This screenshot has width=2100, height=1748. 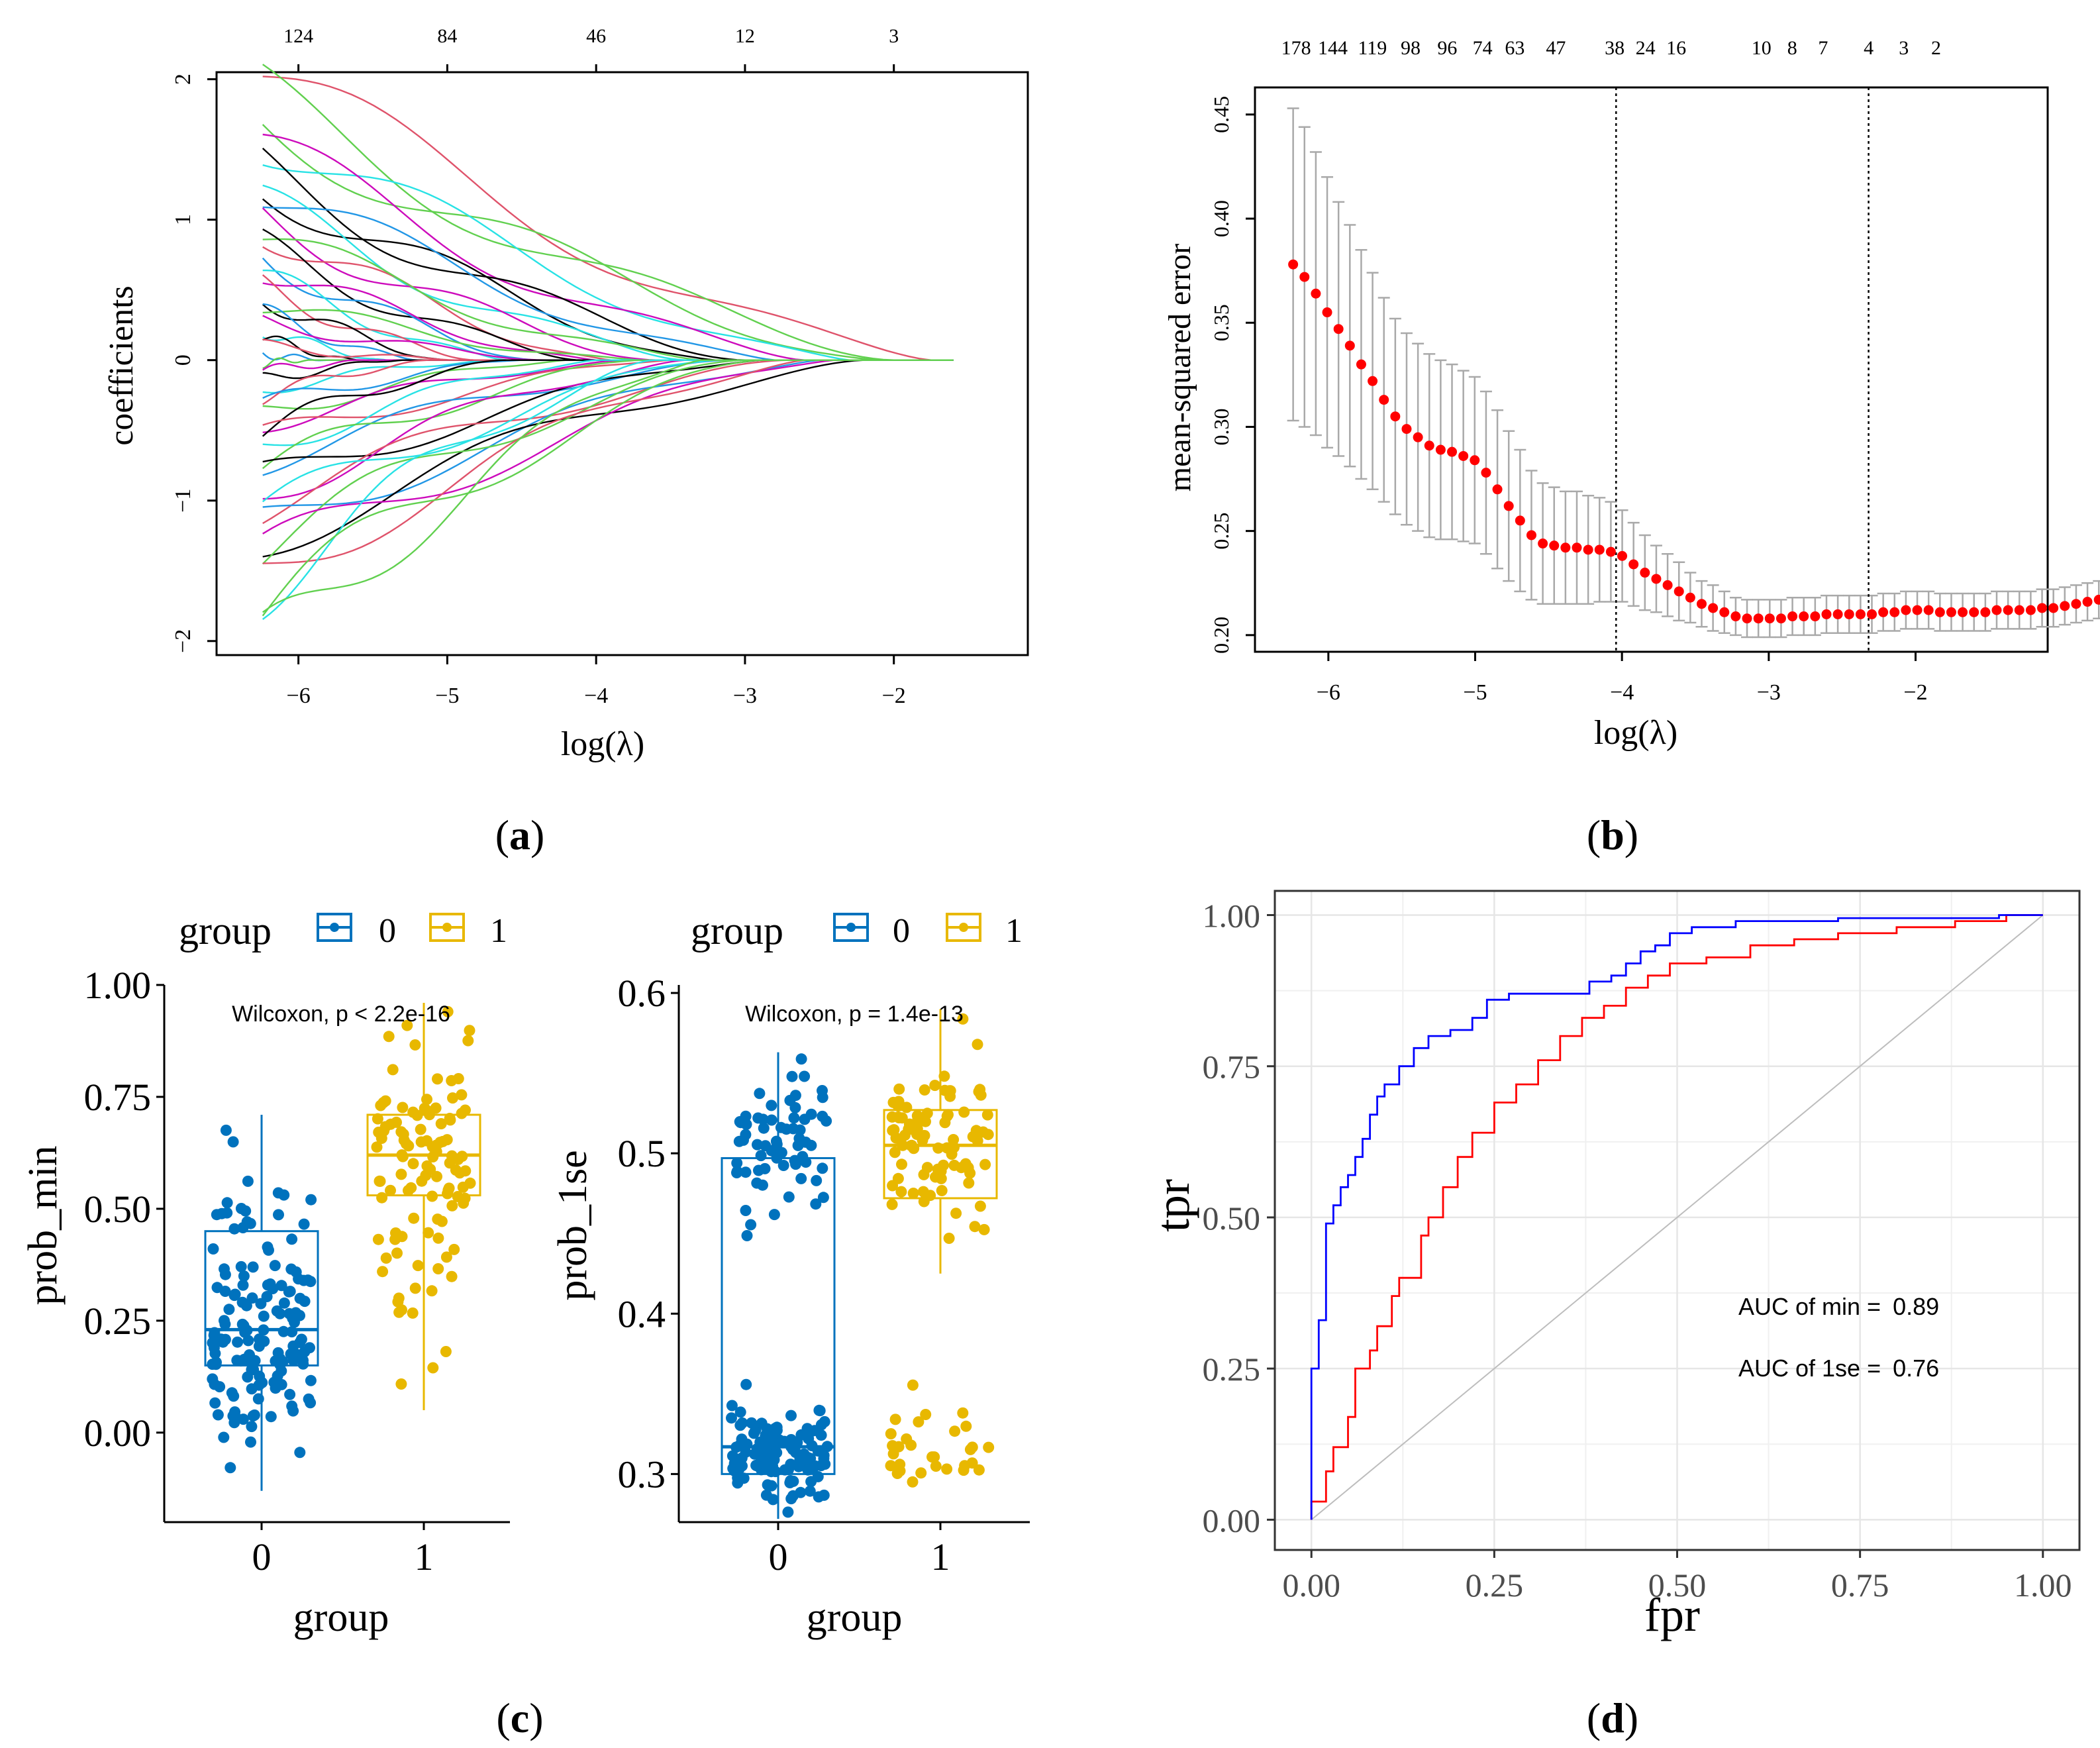 What do you see at coordinates (1411, 48) in the screenshot?
I see `top-tick-label: 98` at bounding box center [1411, 48].